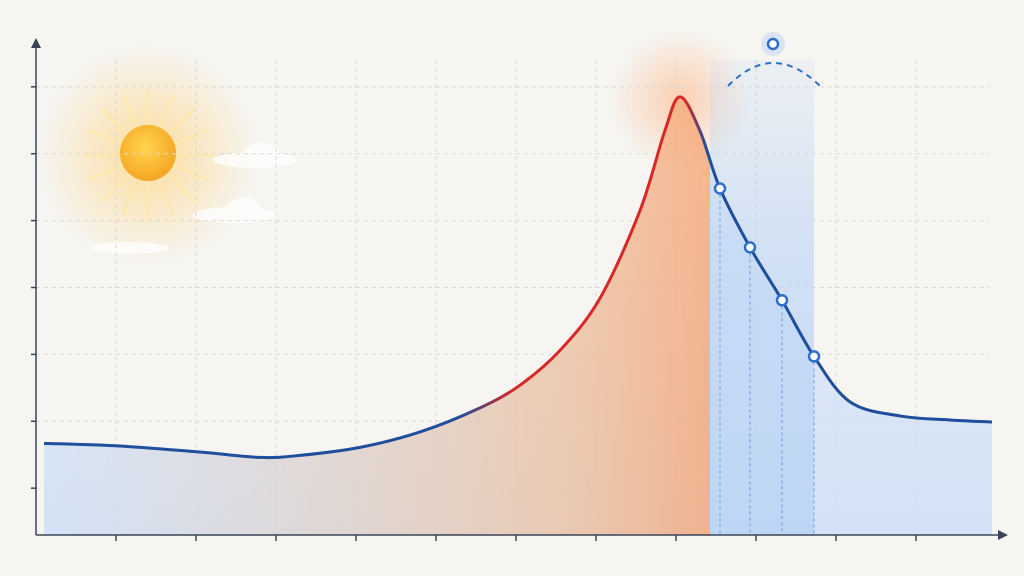  I want to click on rain-marker, so click(774, 59).